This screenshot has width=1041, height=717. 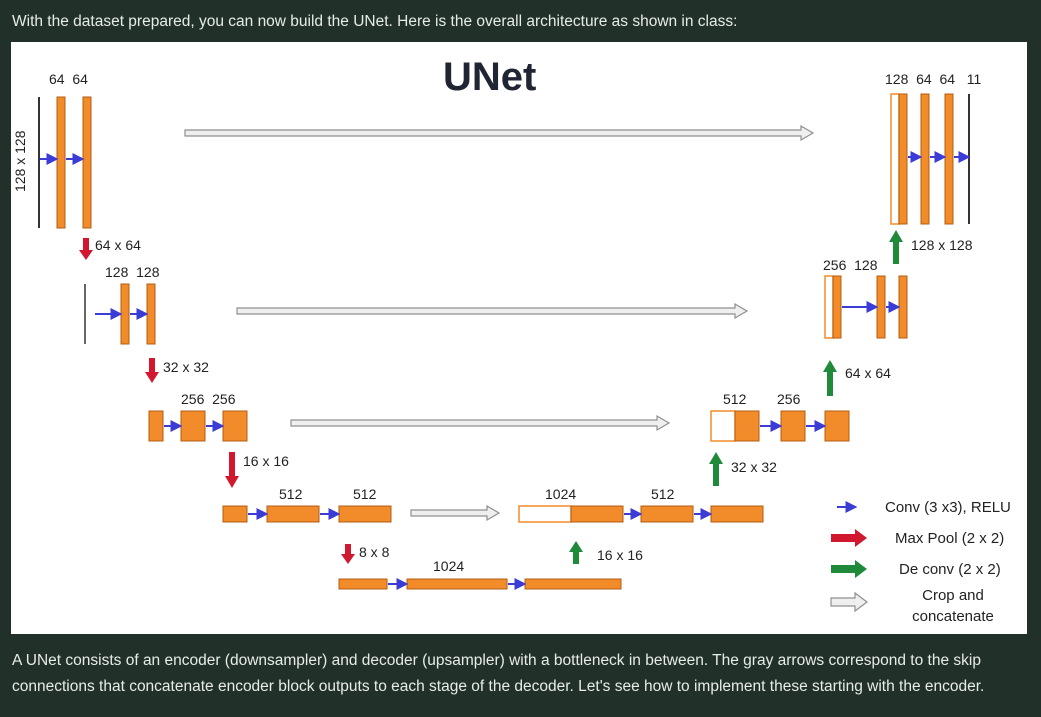 What do you see at coordinates (849, 538) in the screenshot?
I see `legend-pool-arrow` at bounding box center [849, 538].